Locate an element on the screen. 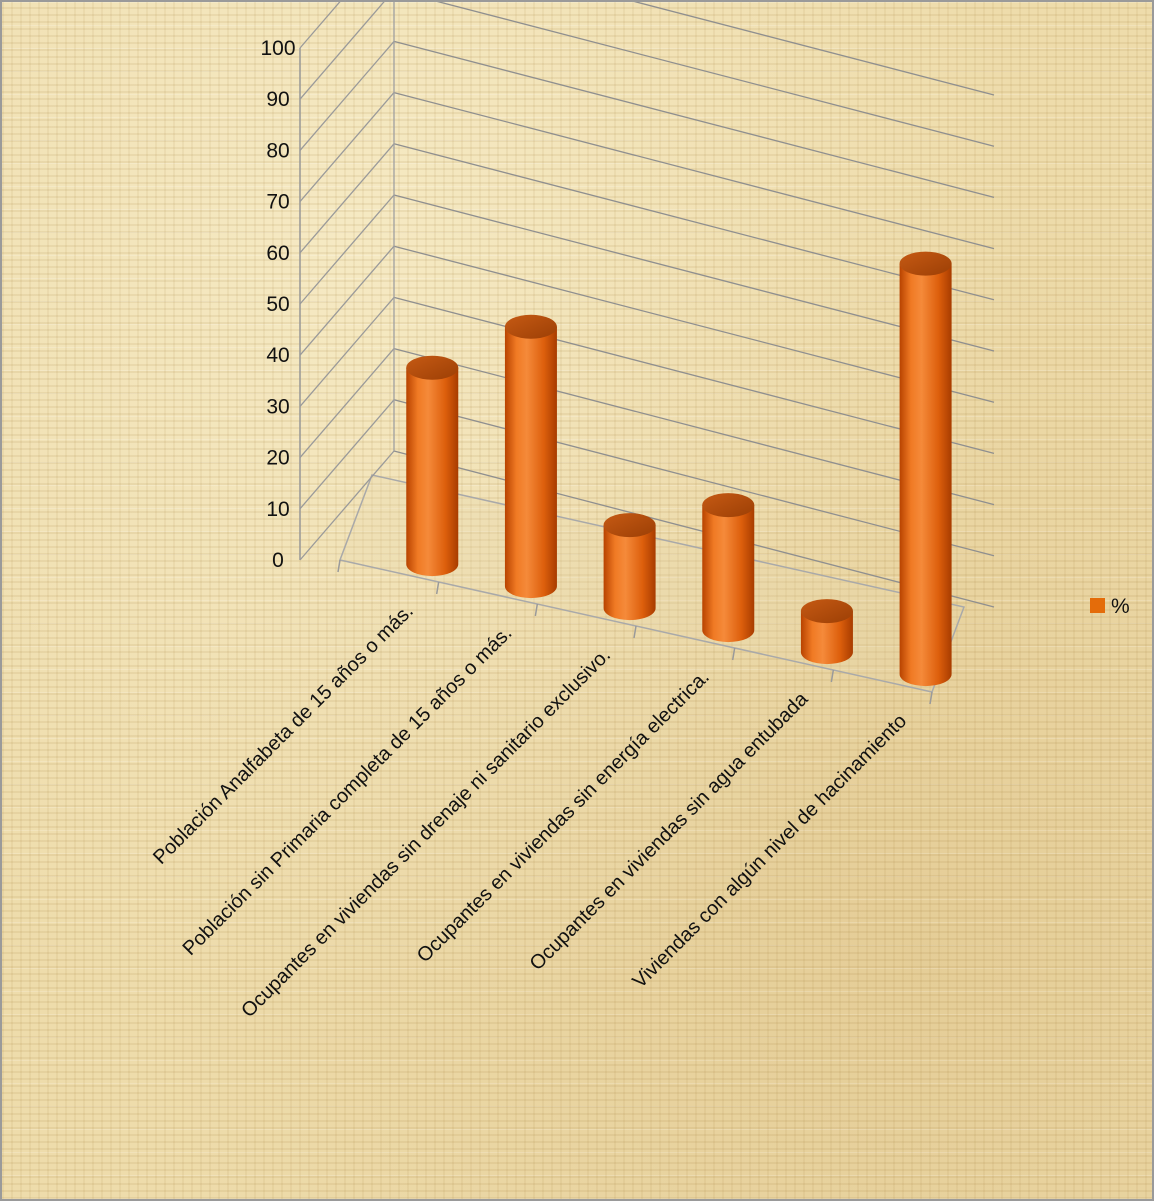  y-tick-label-8: 80 is located at coordinates (277, 150).